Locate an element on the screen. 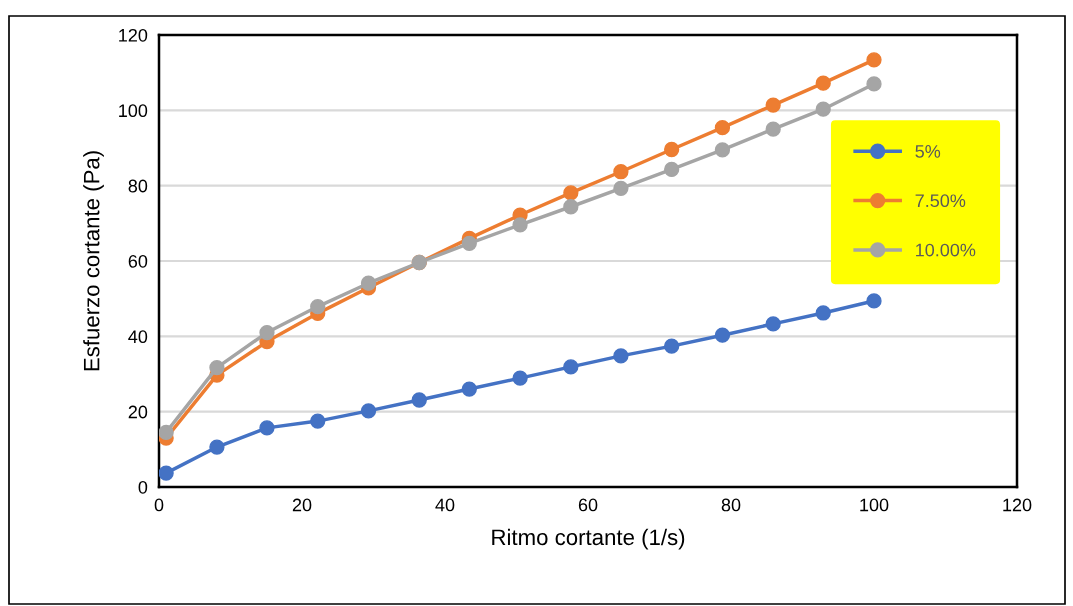  x-tick-label: 20 is located at coordinates (302, 505).